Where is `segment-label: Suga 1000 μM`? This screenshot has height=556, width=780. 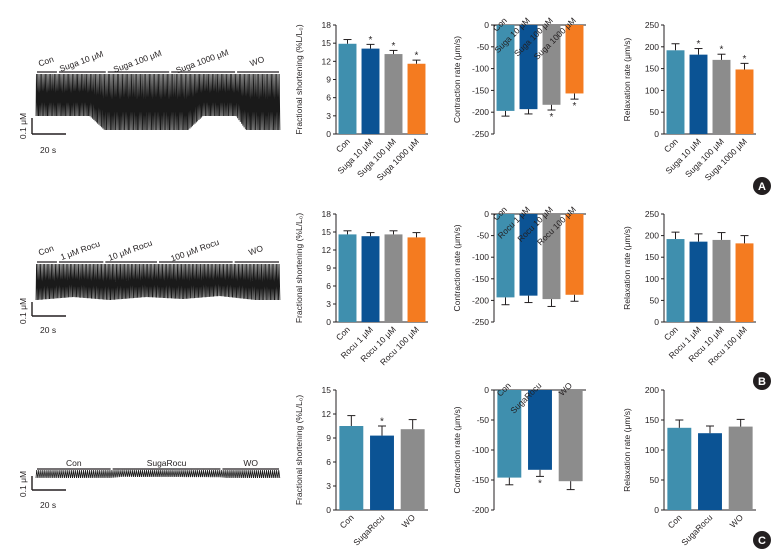
segment-label: Suga 1000 μM is located at coordinates (202, 61).